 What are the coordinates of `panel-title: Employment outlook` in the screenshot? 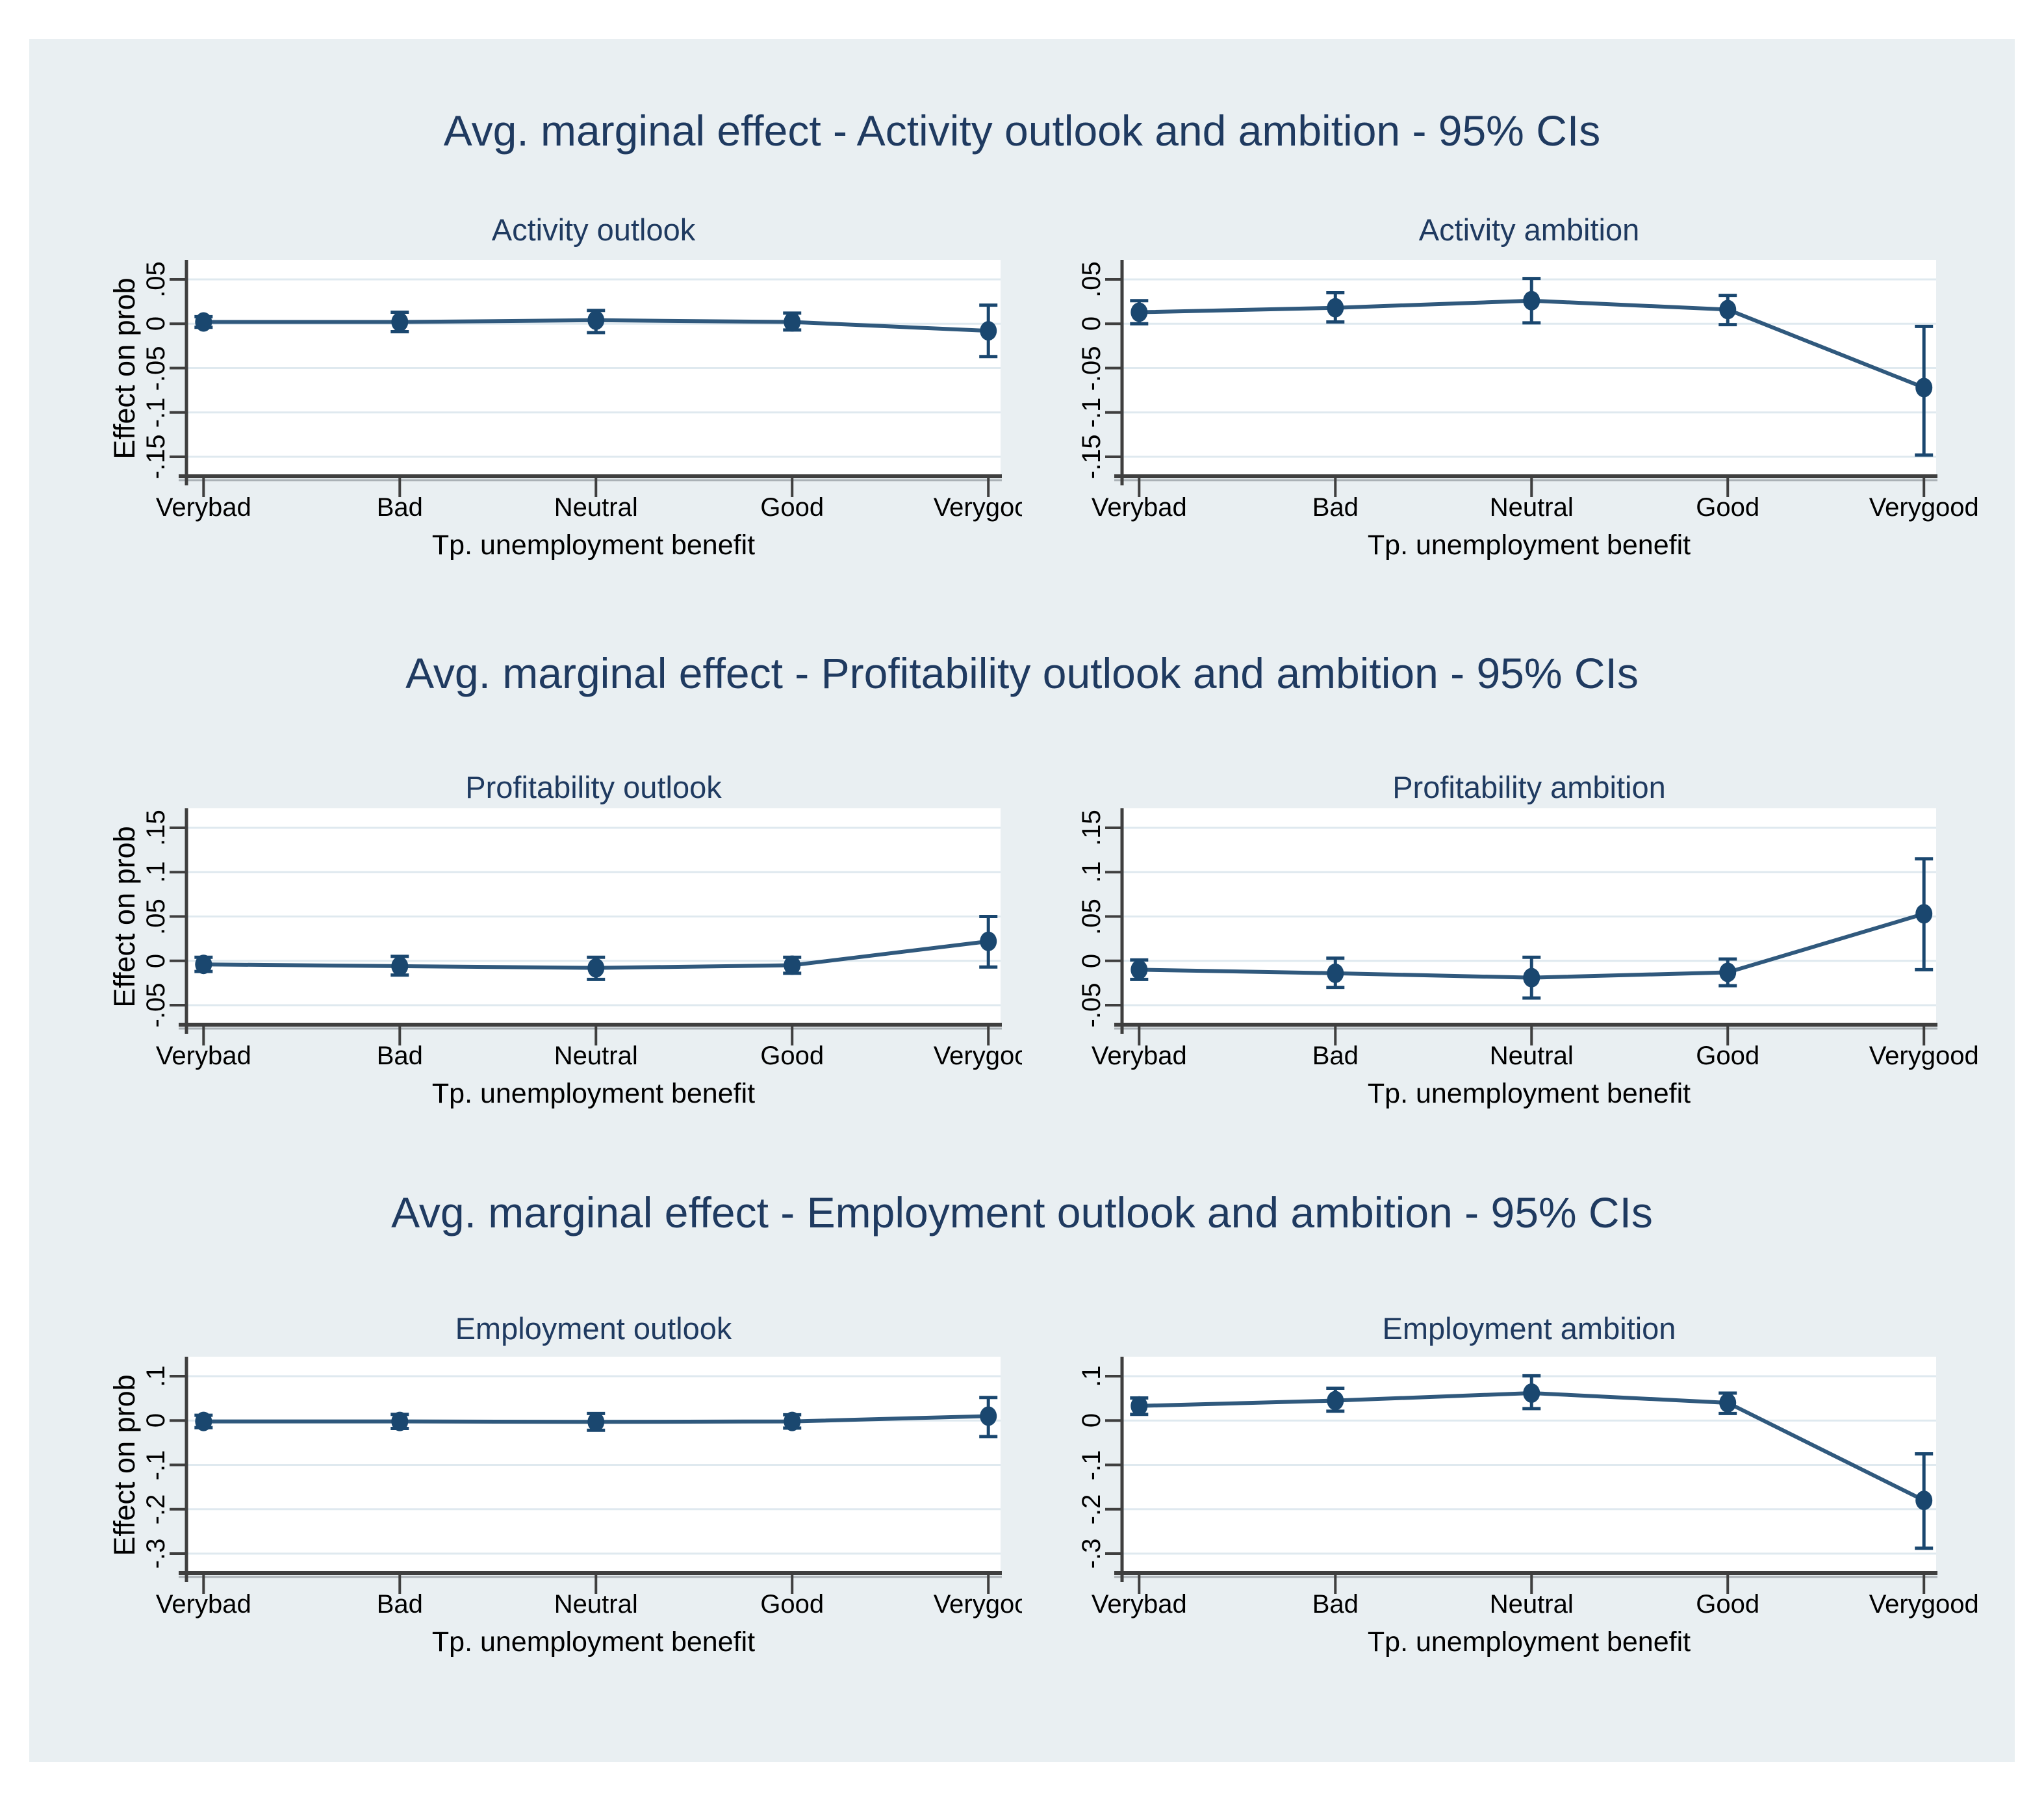 It's located at (593, 1328).